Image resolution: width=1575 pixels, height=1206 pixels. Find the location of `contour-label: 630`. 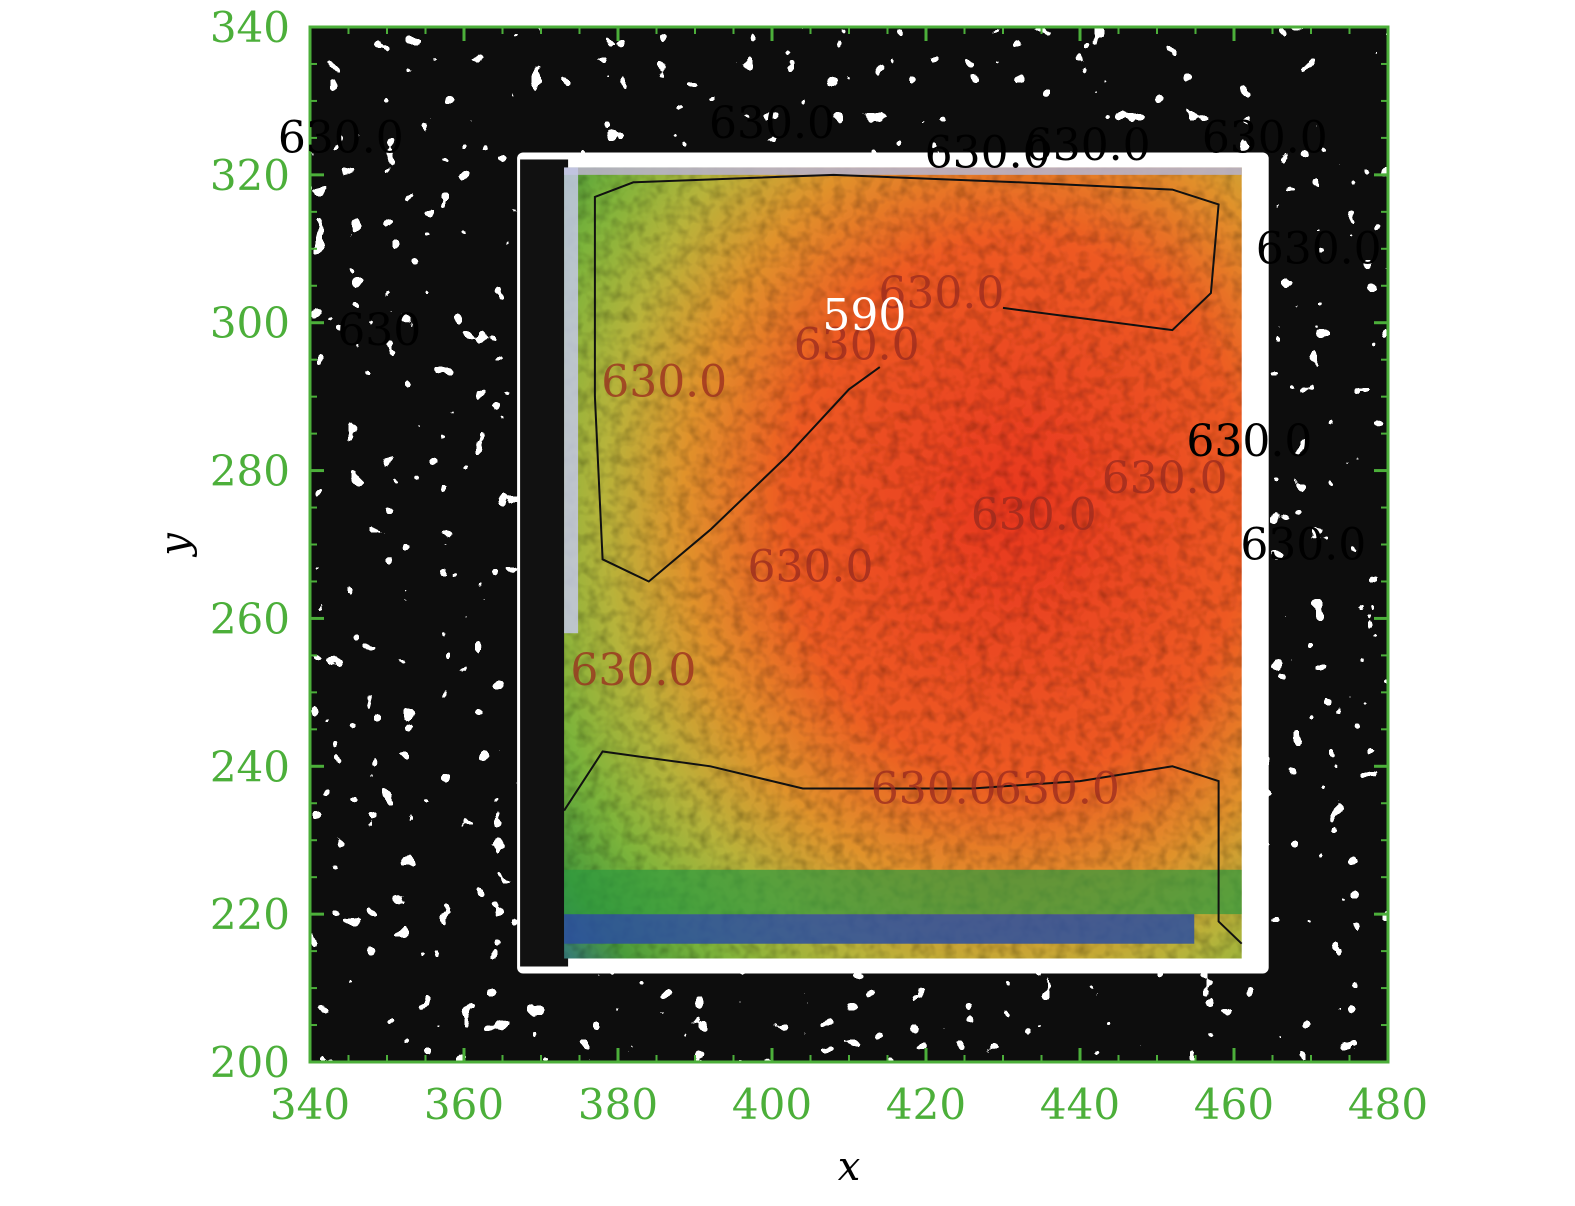

contour-label: 630 is located at coordinates (379, 330).